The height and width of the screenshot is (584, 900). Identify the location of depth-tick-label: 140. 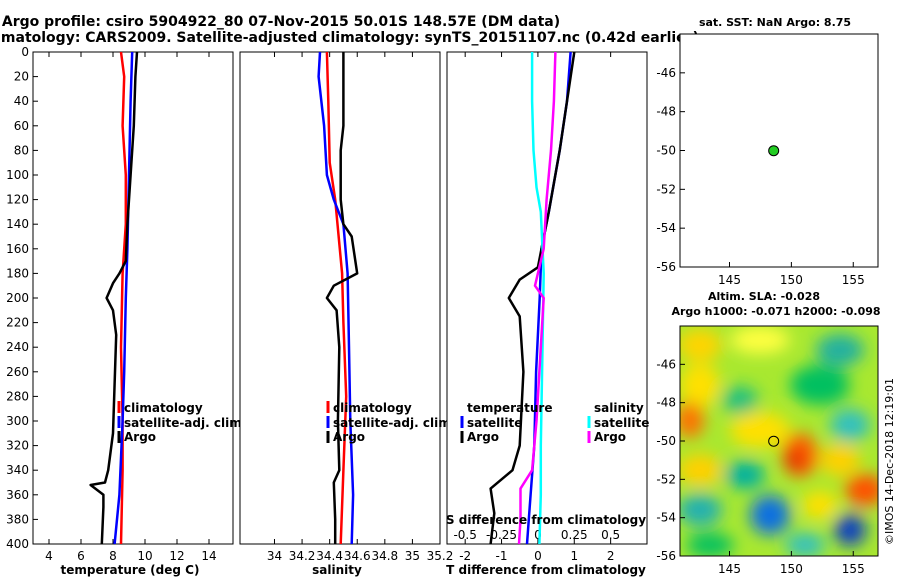
(17, 224).